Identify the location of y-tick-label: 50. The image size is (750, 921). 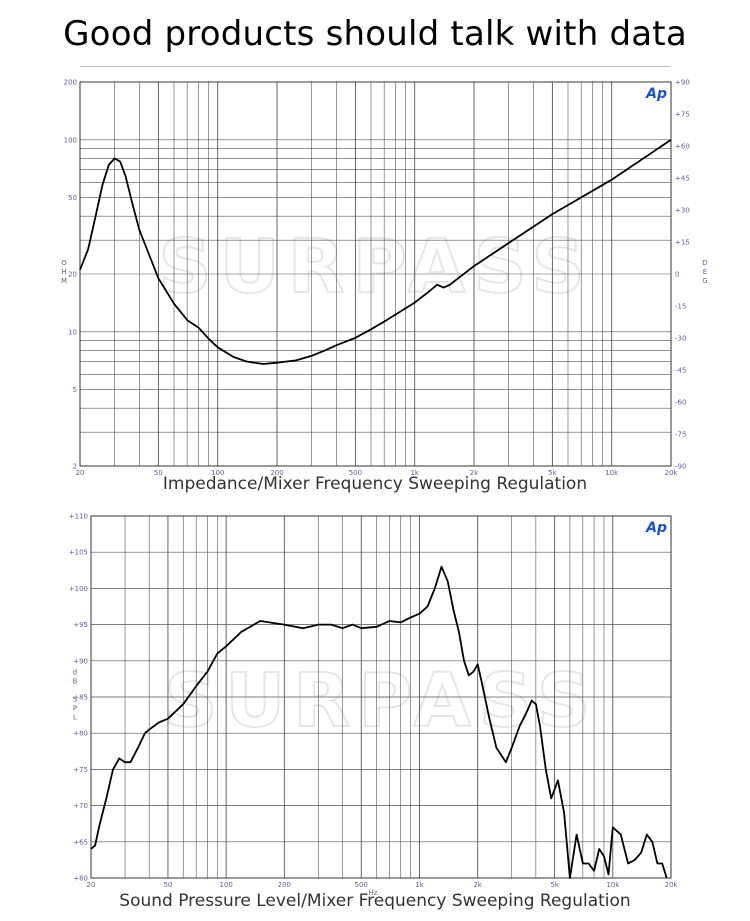
(72, 198).